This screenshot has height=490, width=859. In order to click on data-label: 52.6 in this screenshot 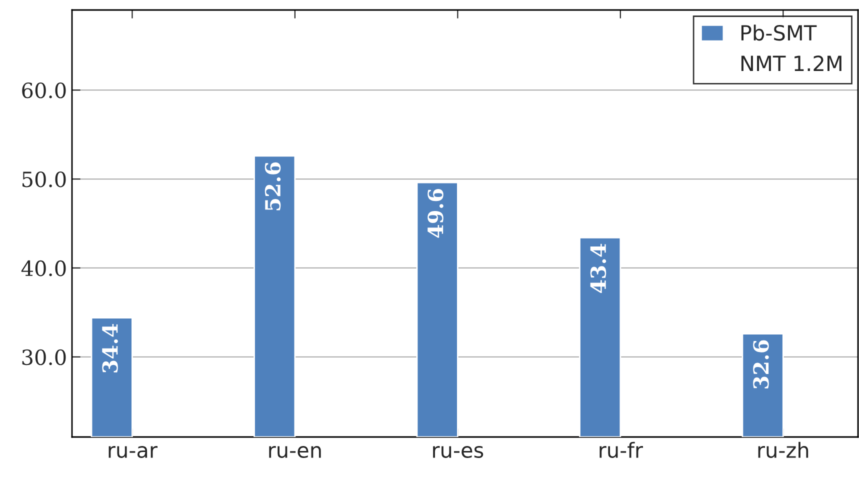, I will do `click(272, 186)`.